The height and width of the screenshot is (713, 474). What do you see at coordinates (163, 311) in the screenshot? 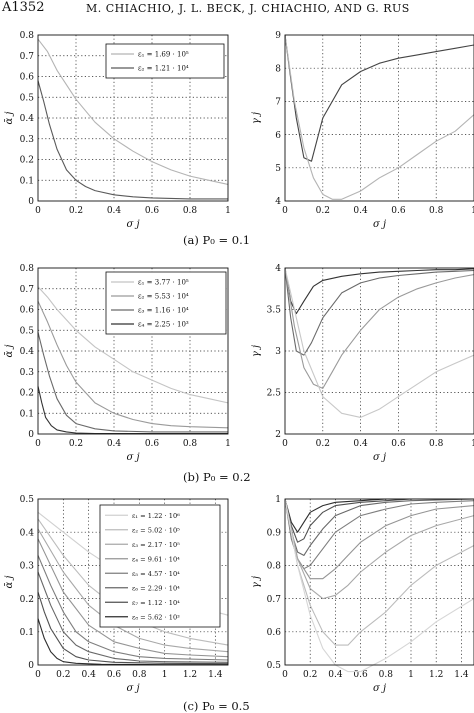
I see `legend-entry: ε₃ = 1.16 · 10⁴` at bounding box center [163, 311].